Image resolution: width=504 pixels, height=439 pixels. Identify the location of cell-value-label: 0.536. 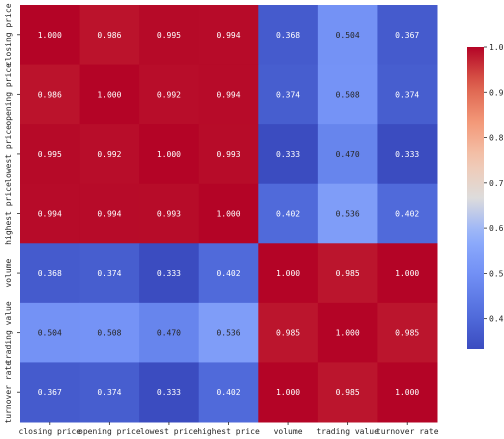
(348, 214).